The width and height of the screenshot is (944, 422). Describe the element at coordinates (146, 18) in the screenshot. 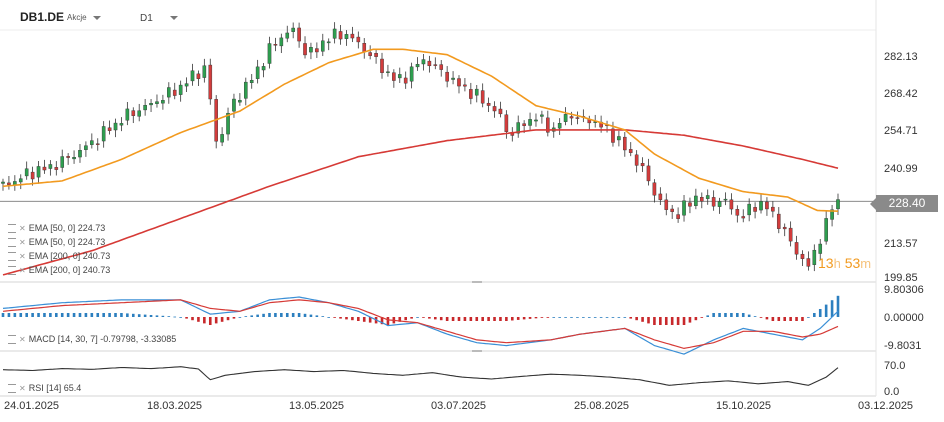

I see `timeframe-label: D1` at that location.